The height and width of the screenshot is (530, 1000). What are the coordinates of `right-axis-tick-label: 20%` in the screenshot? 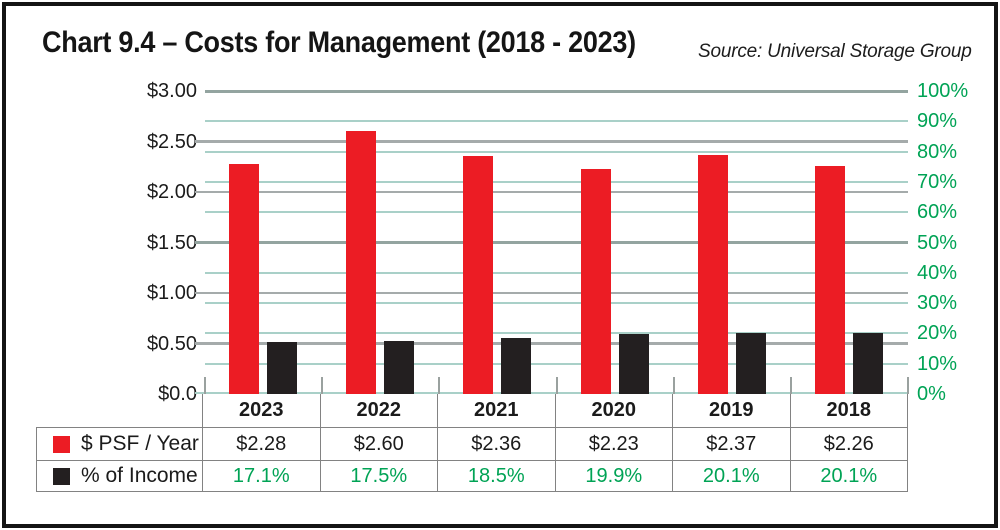 It's located at (937, 333).